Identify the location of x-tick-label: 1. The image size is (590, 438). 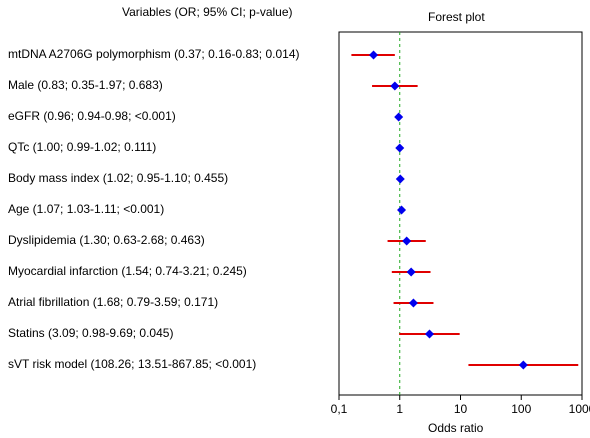
(399, 409).